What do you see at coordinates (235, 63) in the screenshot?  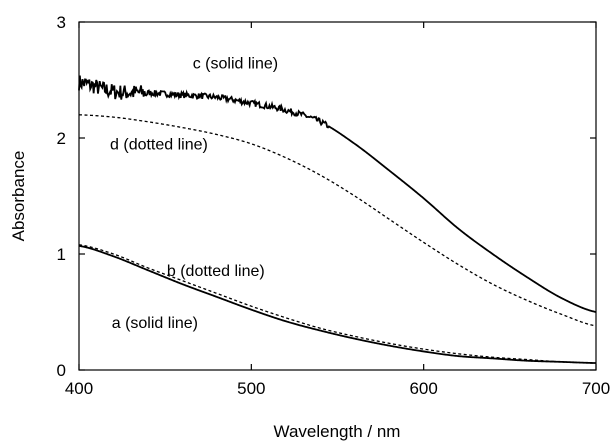 I see `series-annotation: c (solid line)` at bounding box center [235, 63].